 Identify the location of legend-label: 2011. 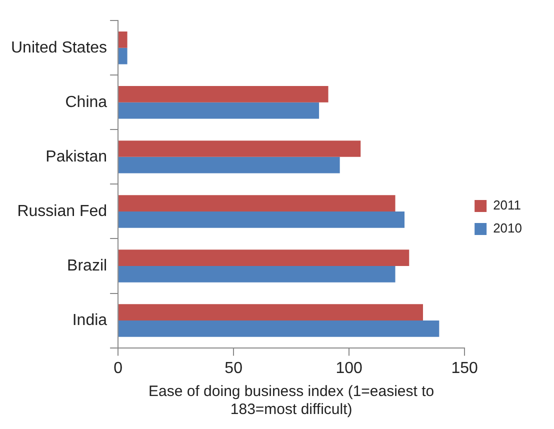
(507, 205).